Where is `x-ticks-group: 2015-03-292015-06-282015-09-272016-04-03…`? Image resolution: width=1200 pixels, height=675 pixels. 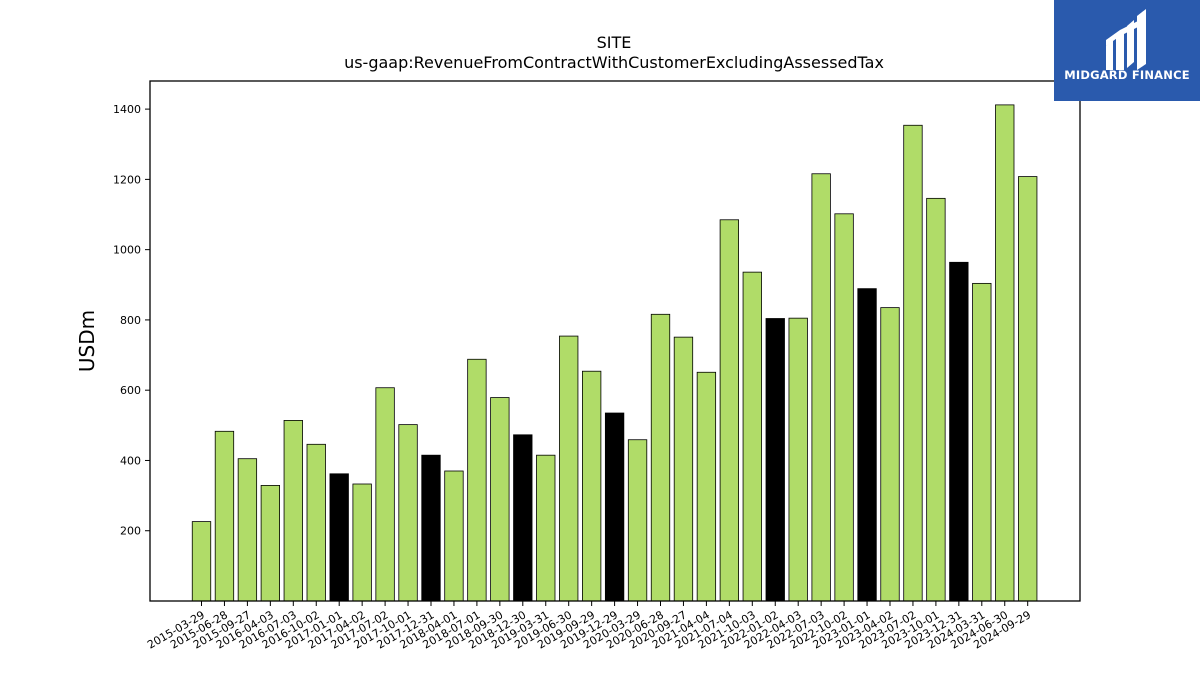 x-ticks-group: 2015-03-292015-06-282015-09-272016-04-03… is located at coordinates (589, 626).